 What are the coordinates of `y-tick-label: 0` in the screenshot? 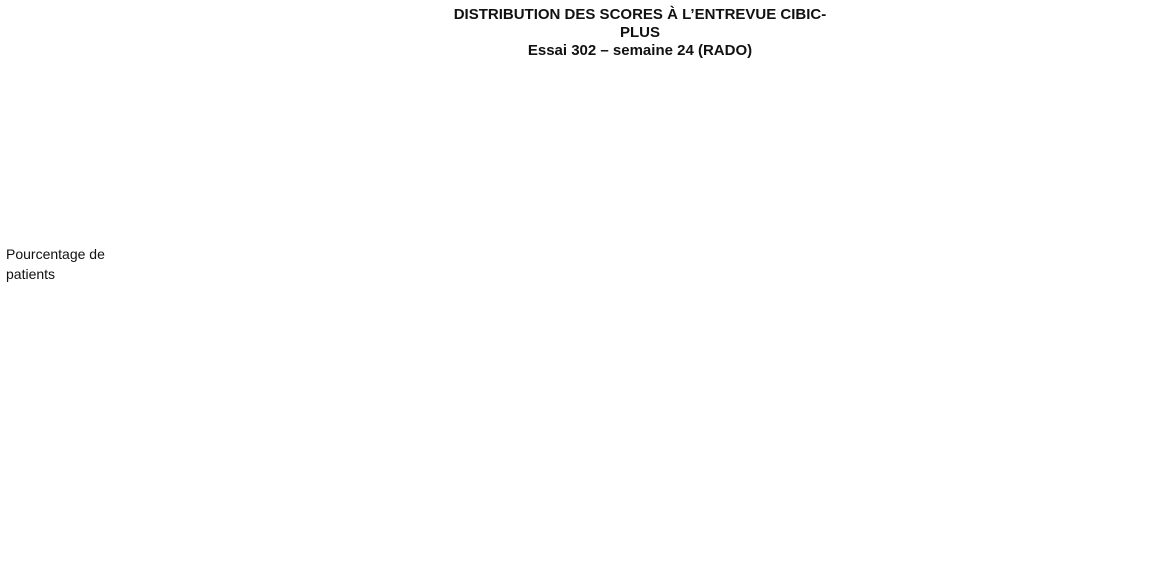 It's located at (141, 485).